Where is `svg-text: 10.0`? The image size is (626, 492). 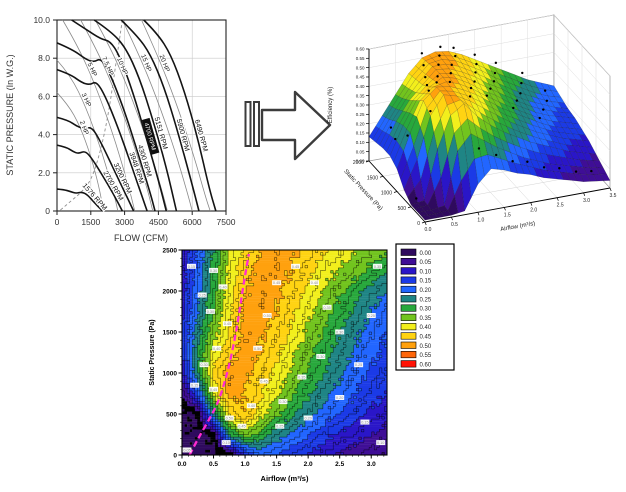 svg-text: 10.0 is located at coordinates (41, 20).